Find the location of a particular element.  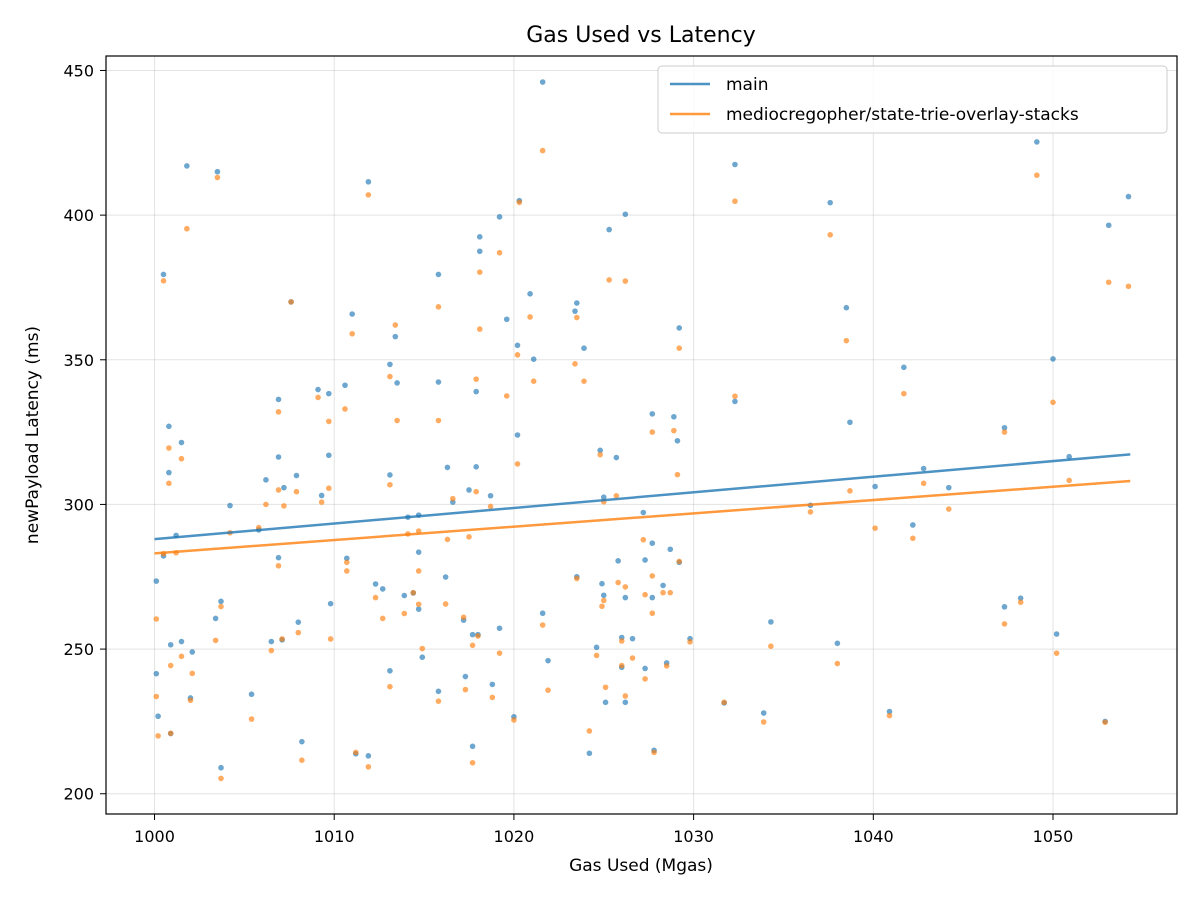

x-axis-label: Gas Used (Mgas) is located at coordinates (641, 866).